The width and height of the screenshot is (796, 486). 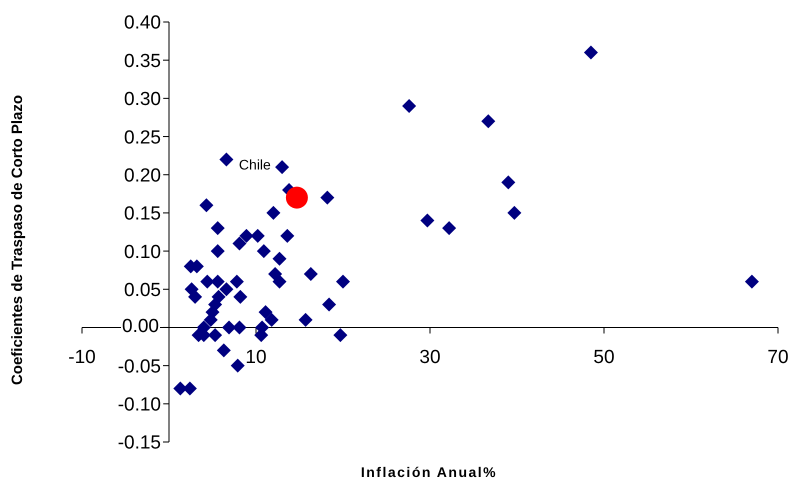 I want to click on y-tick-label: 0.20, so click(x=142, y=175).